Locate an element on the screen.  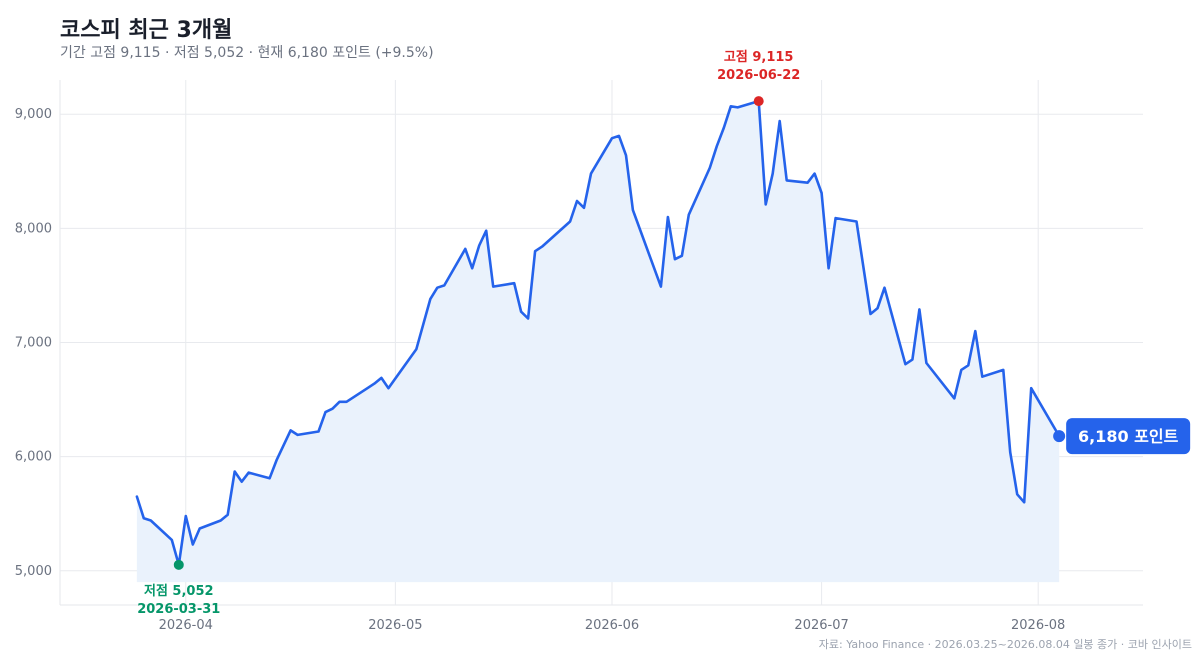
y-tick-label: 8,000 is located at coordinates (33, 228).